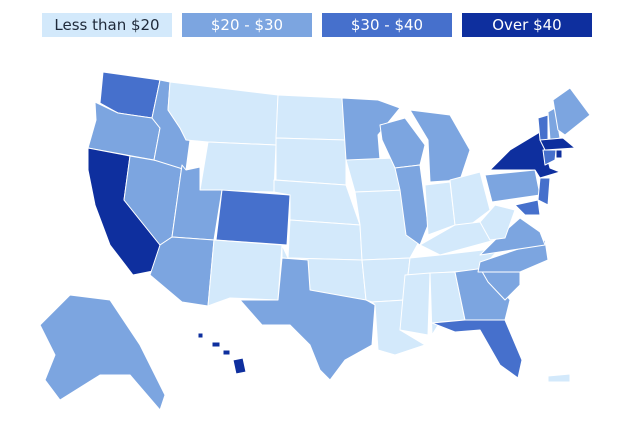  I want to click on legend-item: Over $40, so click(527, 25).